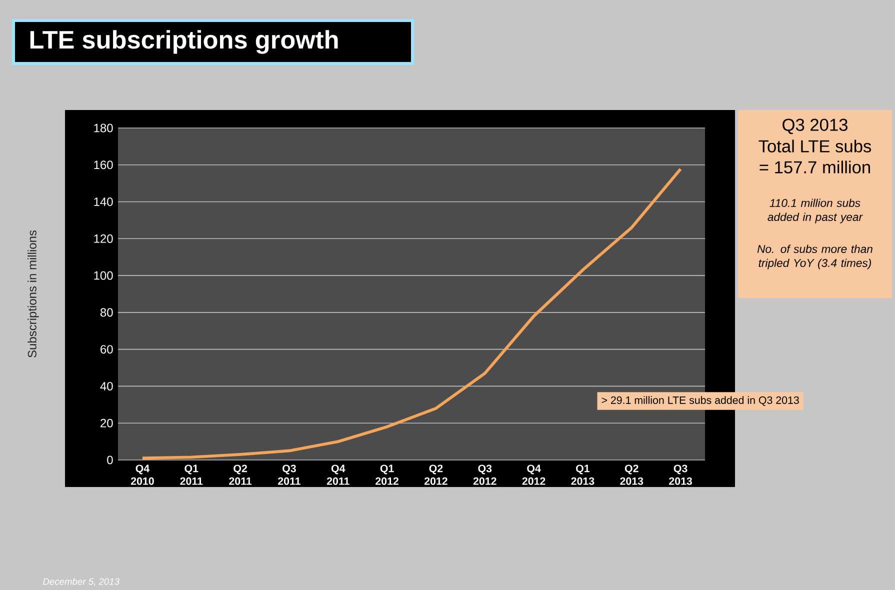 This screenshot has width=895, height=590. Describe the element at coordinates (436, 474) in the screenshot. I see `x-tick-label: Q2 2012` at that location.